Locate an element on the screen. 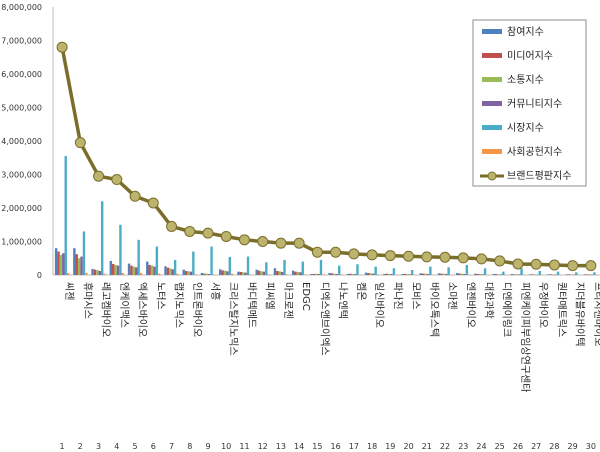  x-category-number: 21 is located at coordinates (427, 446).